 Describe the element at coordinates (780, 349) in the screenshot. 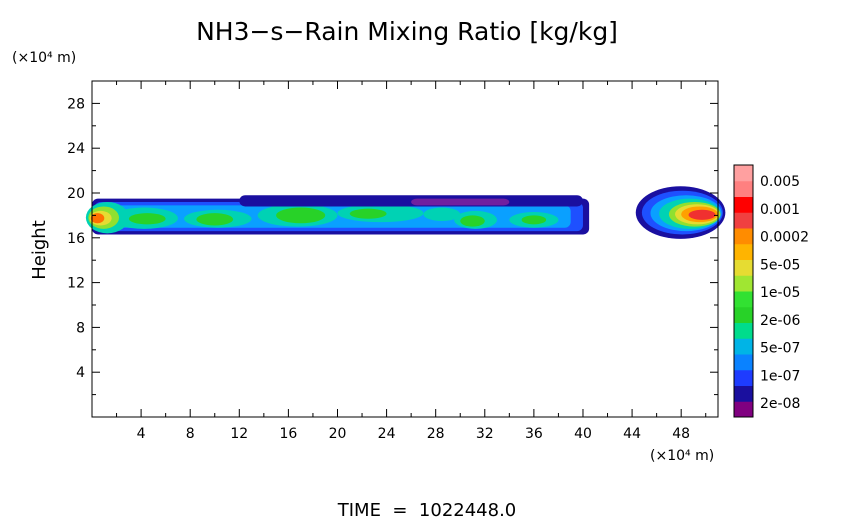

I see `colorbar-label: 5e-07` at that location.